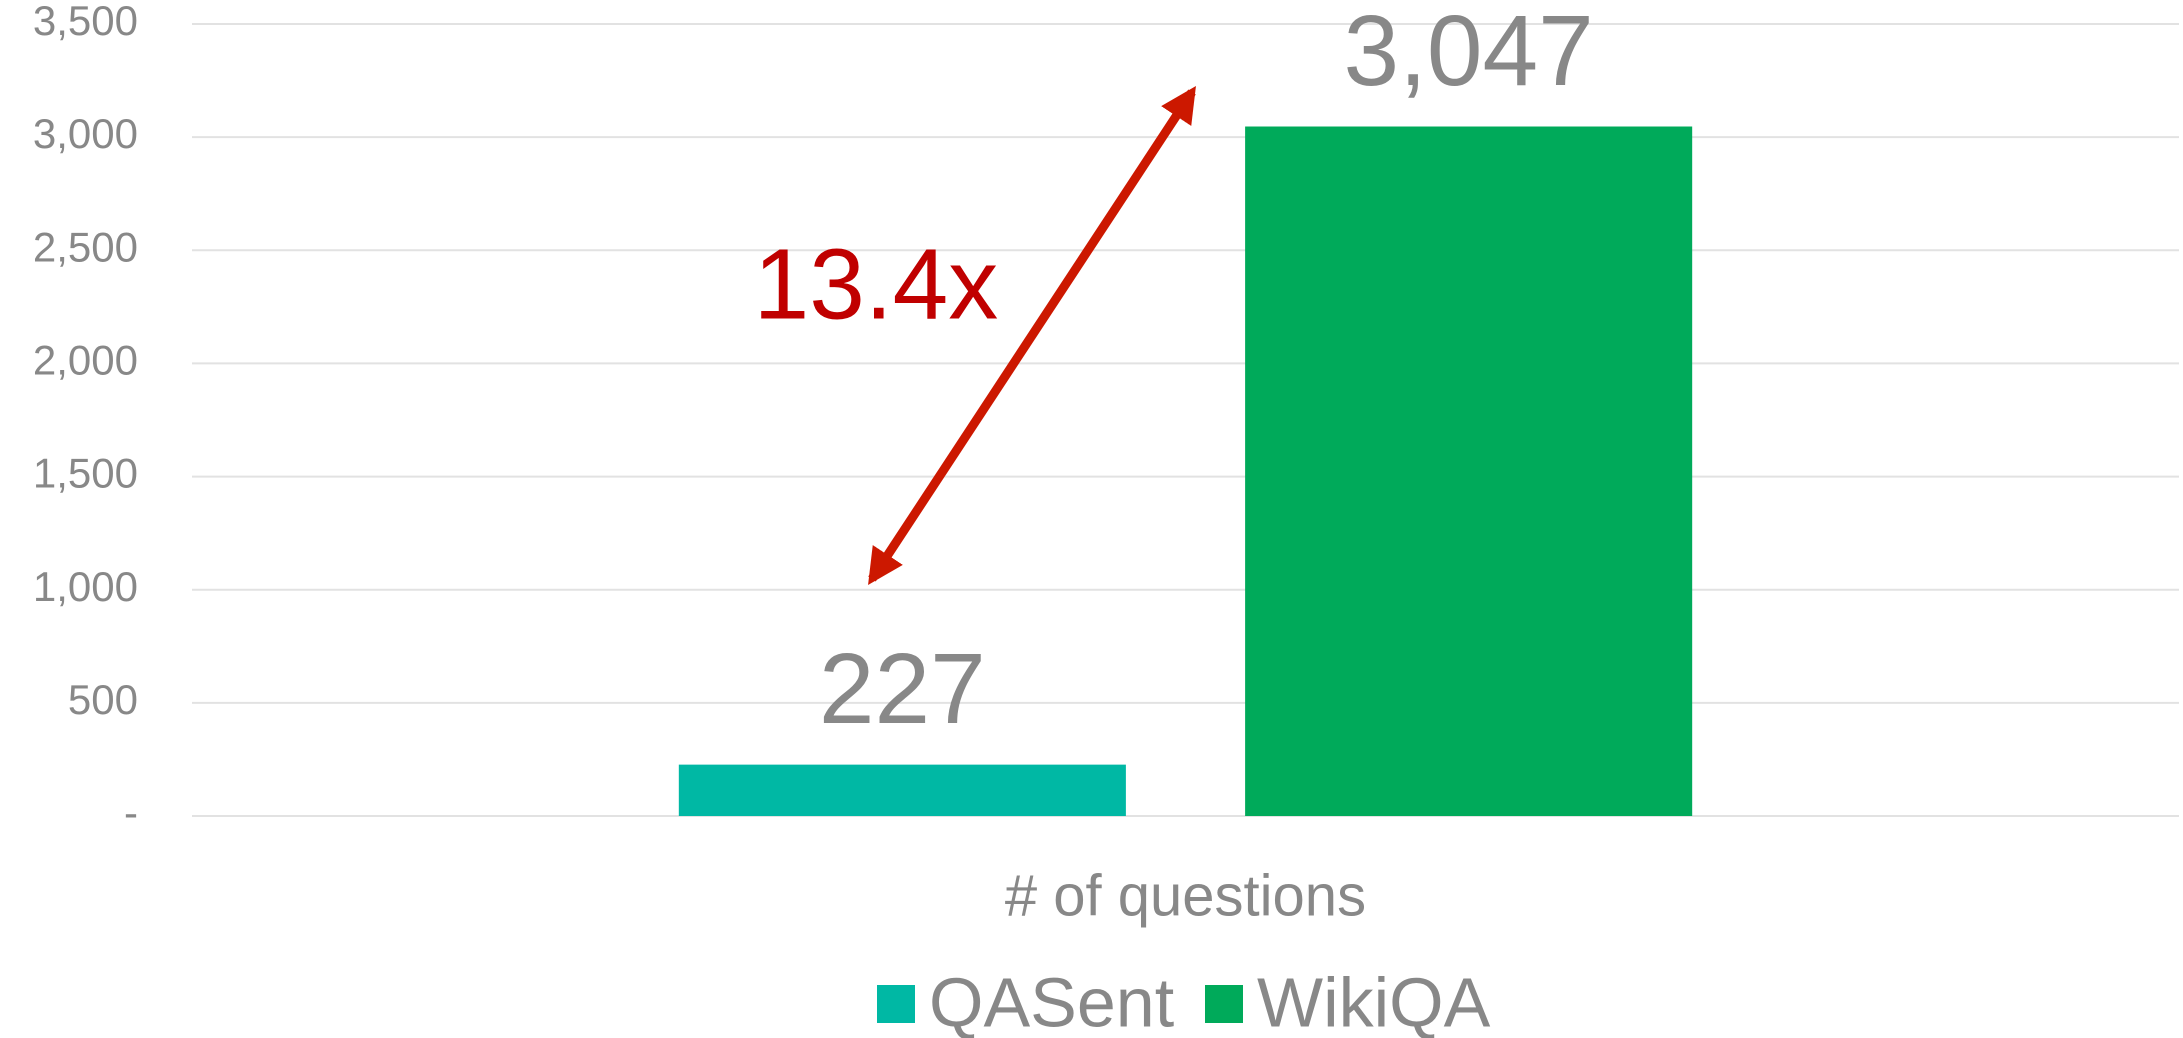  Describe the element at coordinates (876, 284) in the screenshot. I see `annotation: 13.4x` at that location.